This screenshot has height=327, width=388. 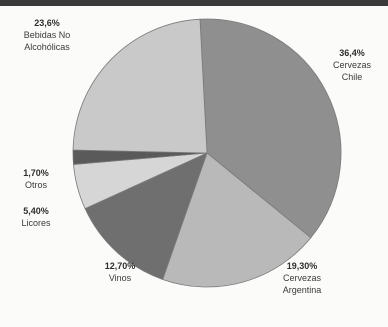 What do you see at coordinates (36, 173) in the screenshot?
I see `slice-percent-4: 1,70%` at bounding box center [36, 173].